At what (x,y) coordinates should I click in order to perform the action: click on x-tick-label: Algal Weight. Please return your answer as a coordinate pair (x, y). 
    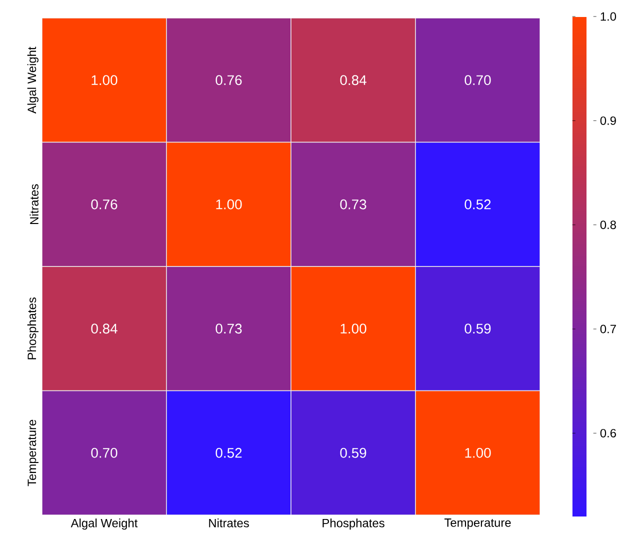
    Looking at the image, I should click on (104, 524).